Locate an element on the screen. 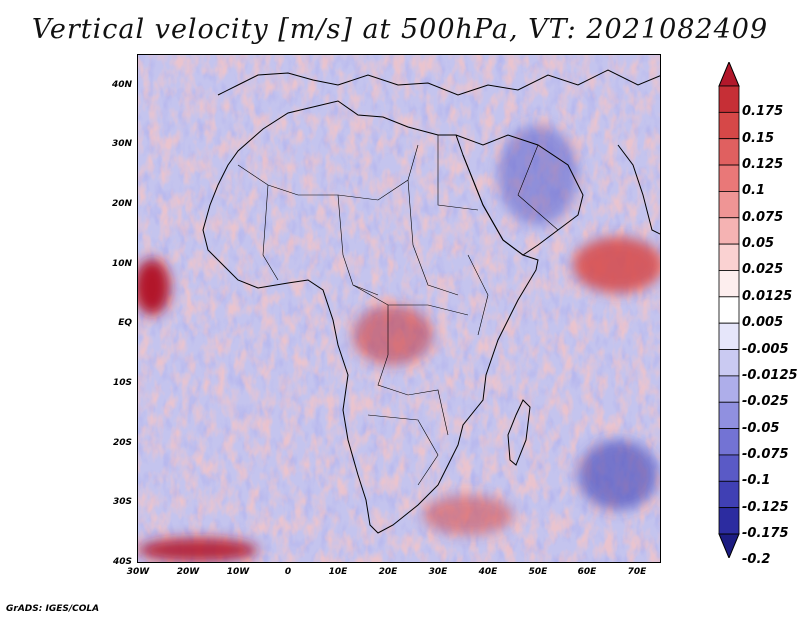 The image size is (800, 618). colorbar-label: -0.125 is located at coordinates (765, 507).